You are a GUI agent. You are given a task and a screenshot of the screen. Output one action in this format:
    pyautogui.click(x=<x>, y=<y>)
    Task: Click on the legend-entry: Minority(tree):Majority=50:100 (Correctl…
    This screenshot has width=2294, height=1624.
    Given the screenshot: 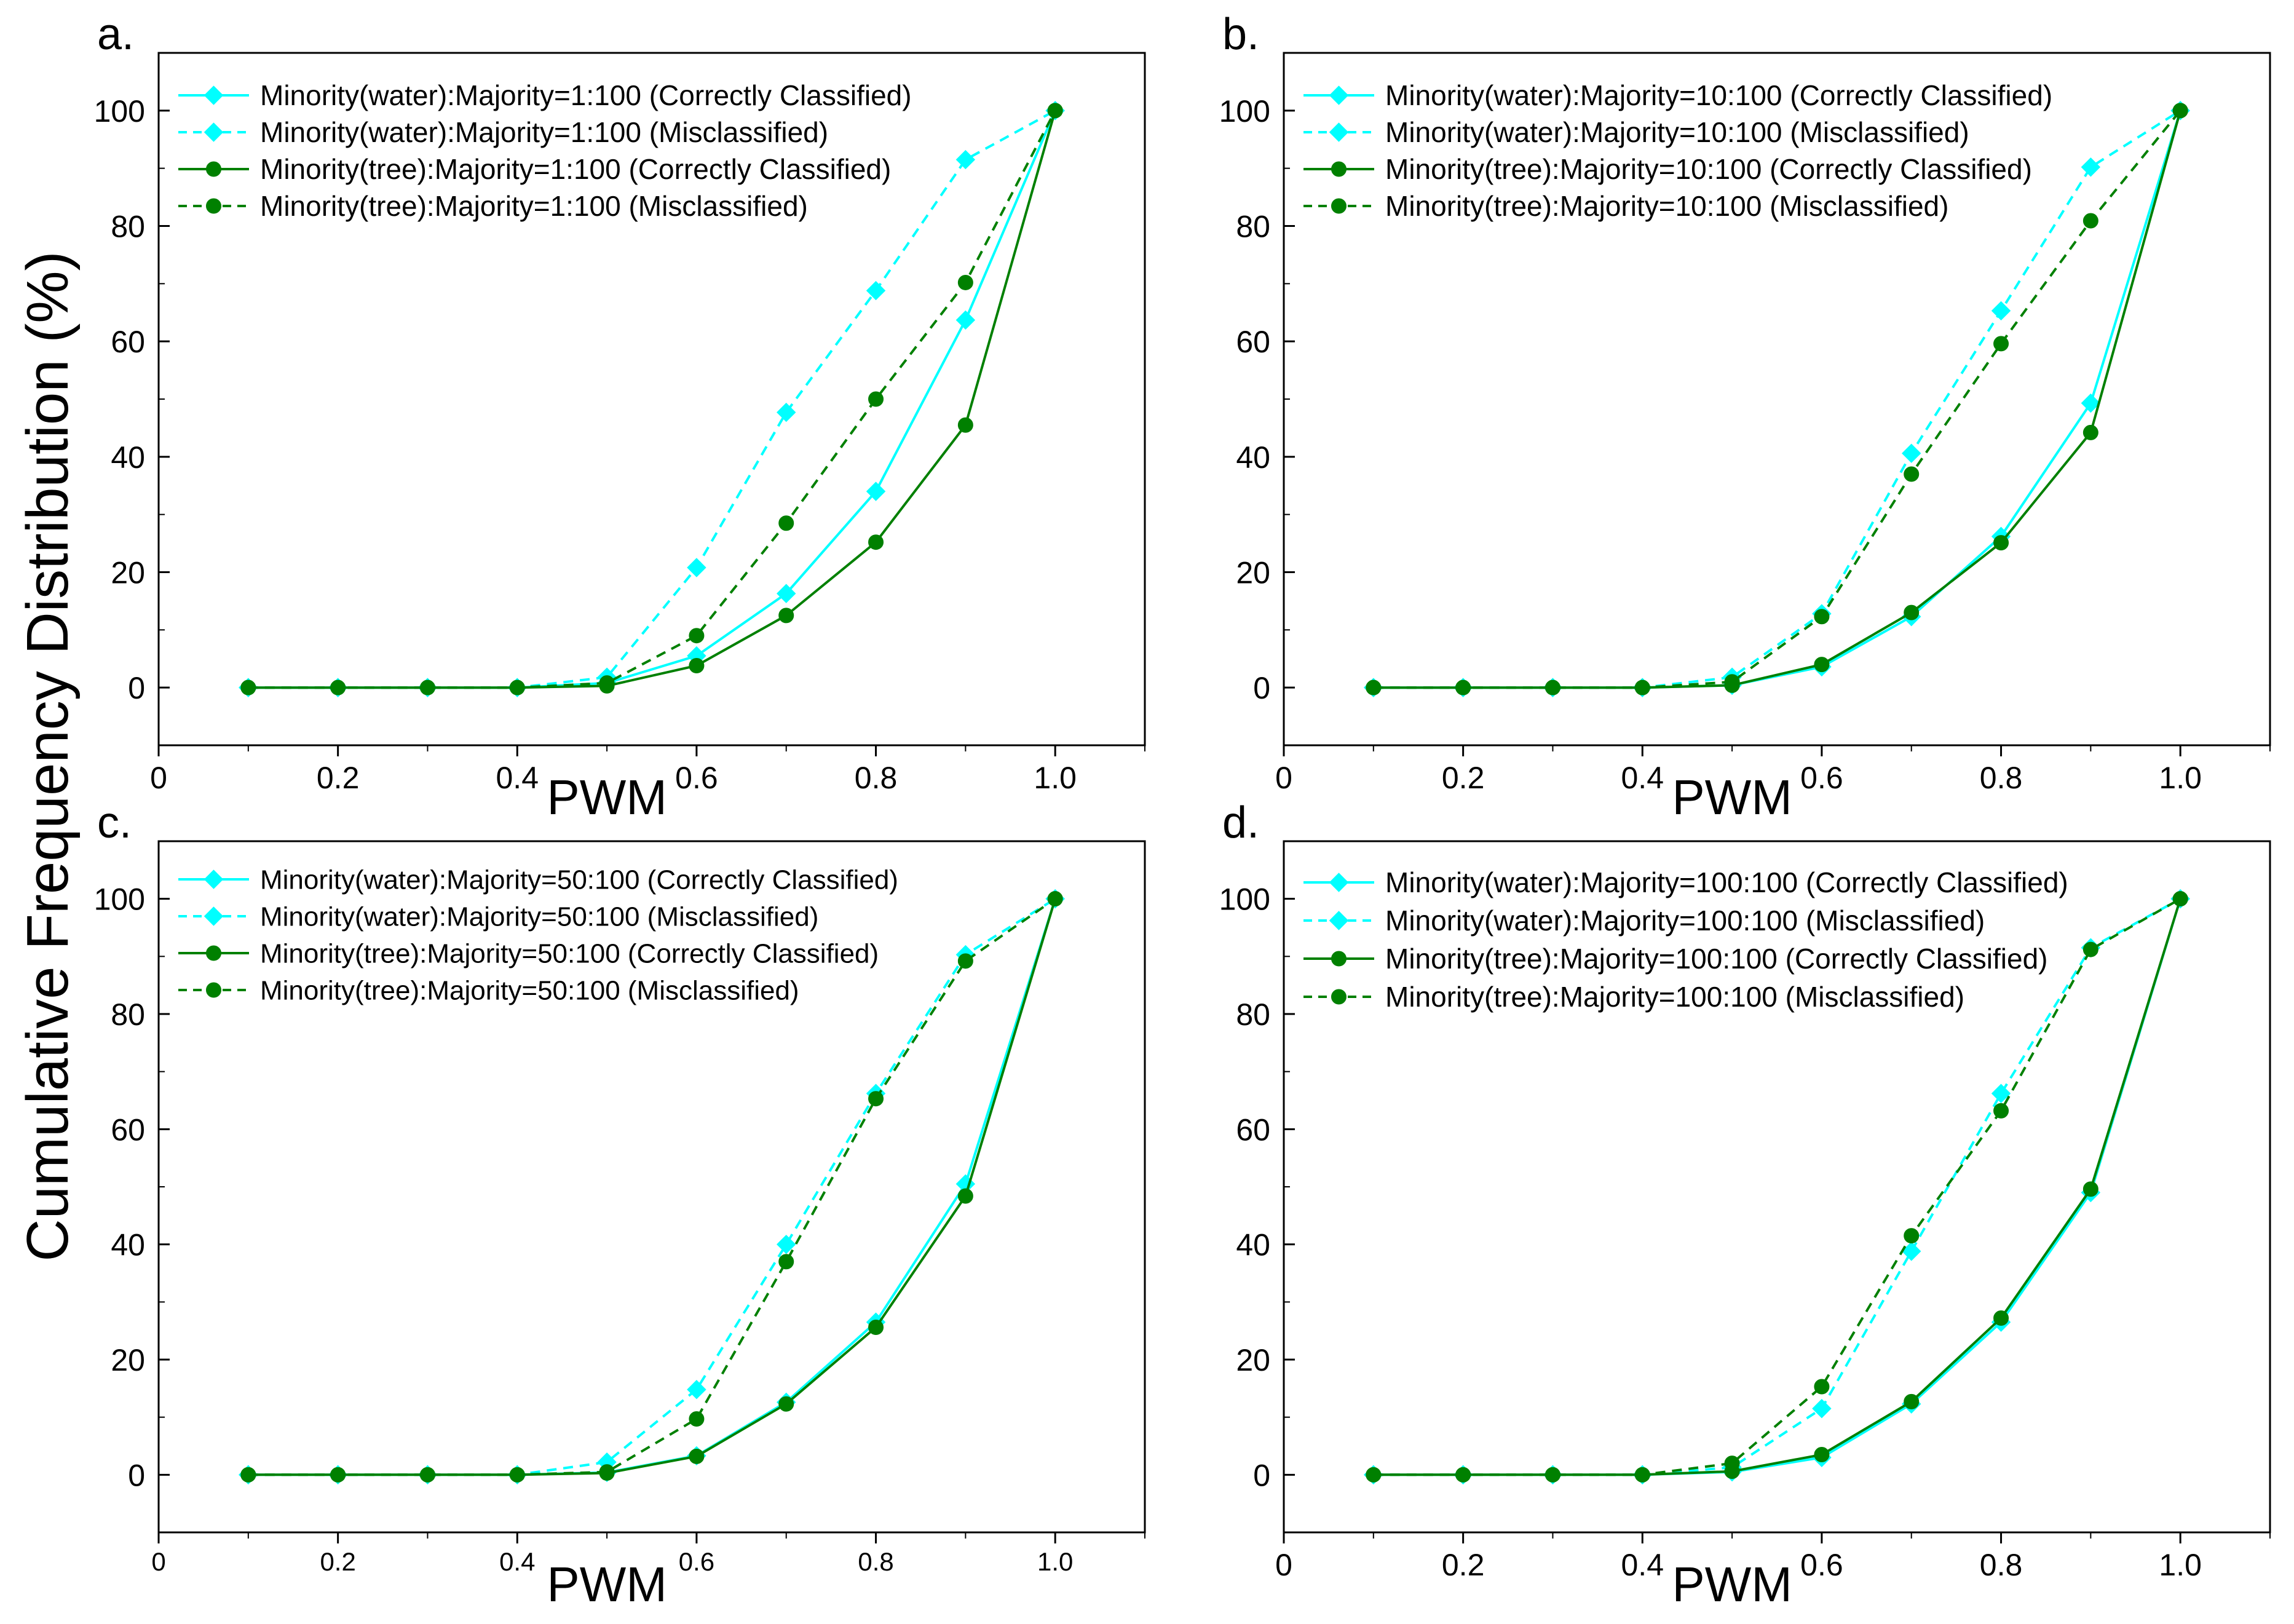 What is the action you would take?
    pyautogui.click(x=528, y=953)
    